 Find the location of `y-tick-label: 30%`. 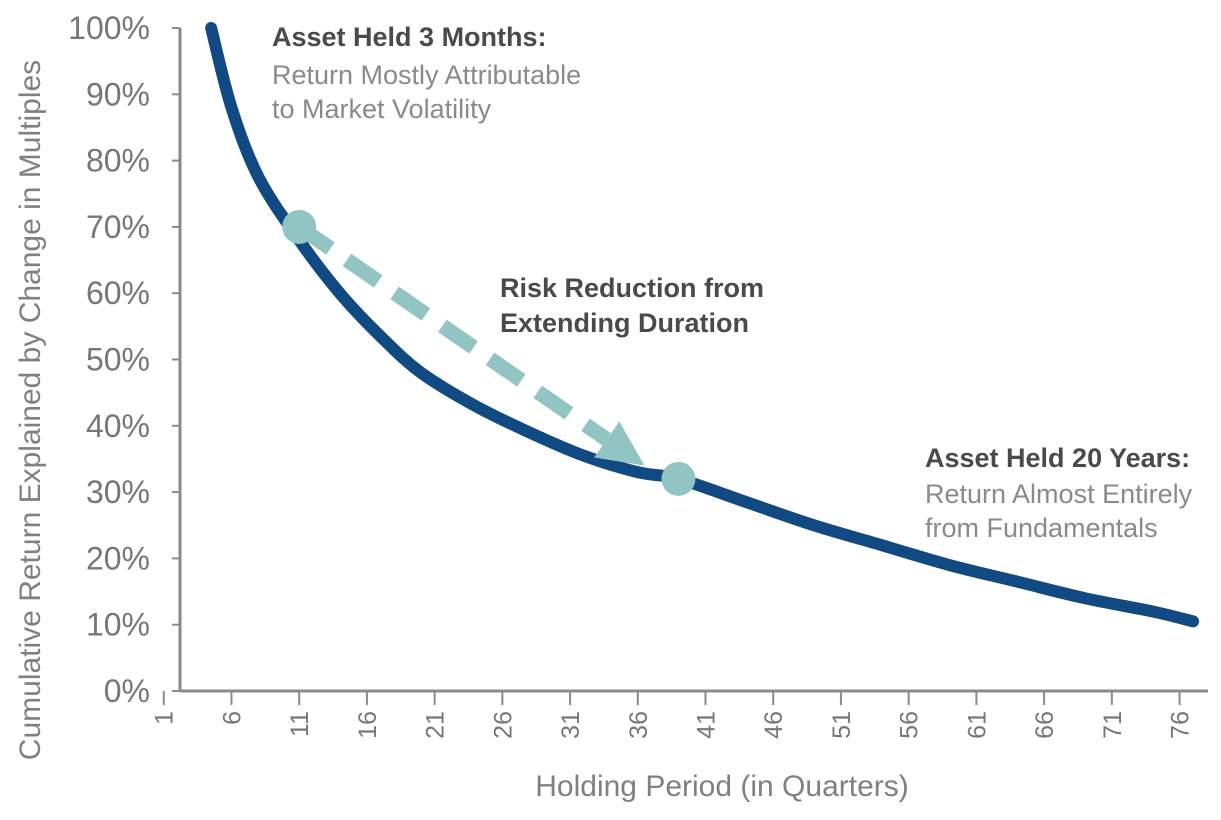

y-tick-label: 30% is located at coordinates (118, 492).